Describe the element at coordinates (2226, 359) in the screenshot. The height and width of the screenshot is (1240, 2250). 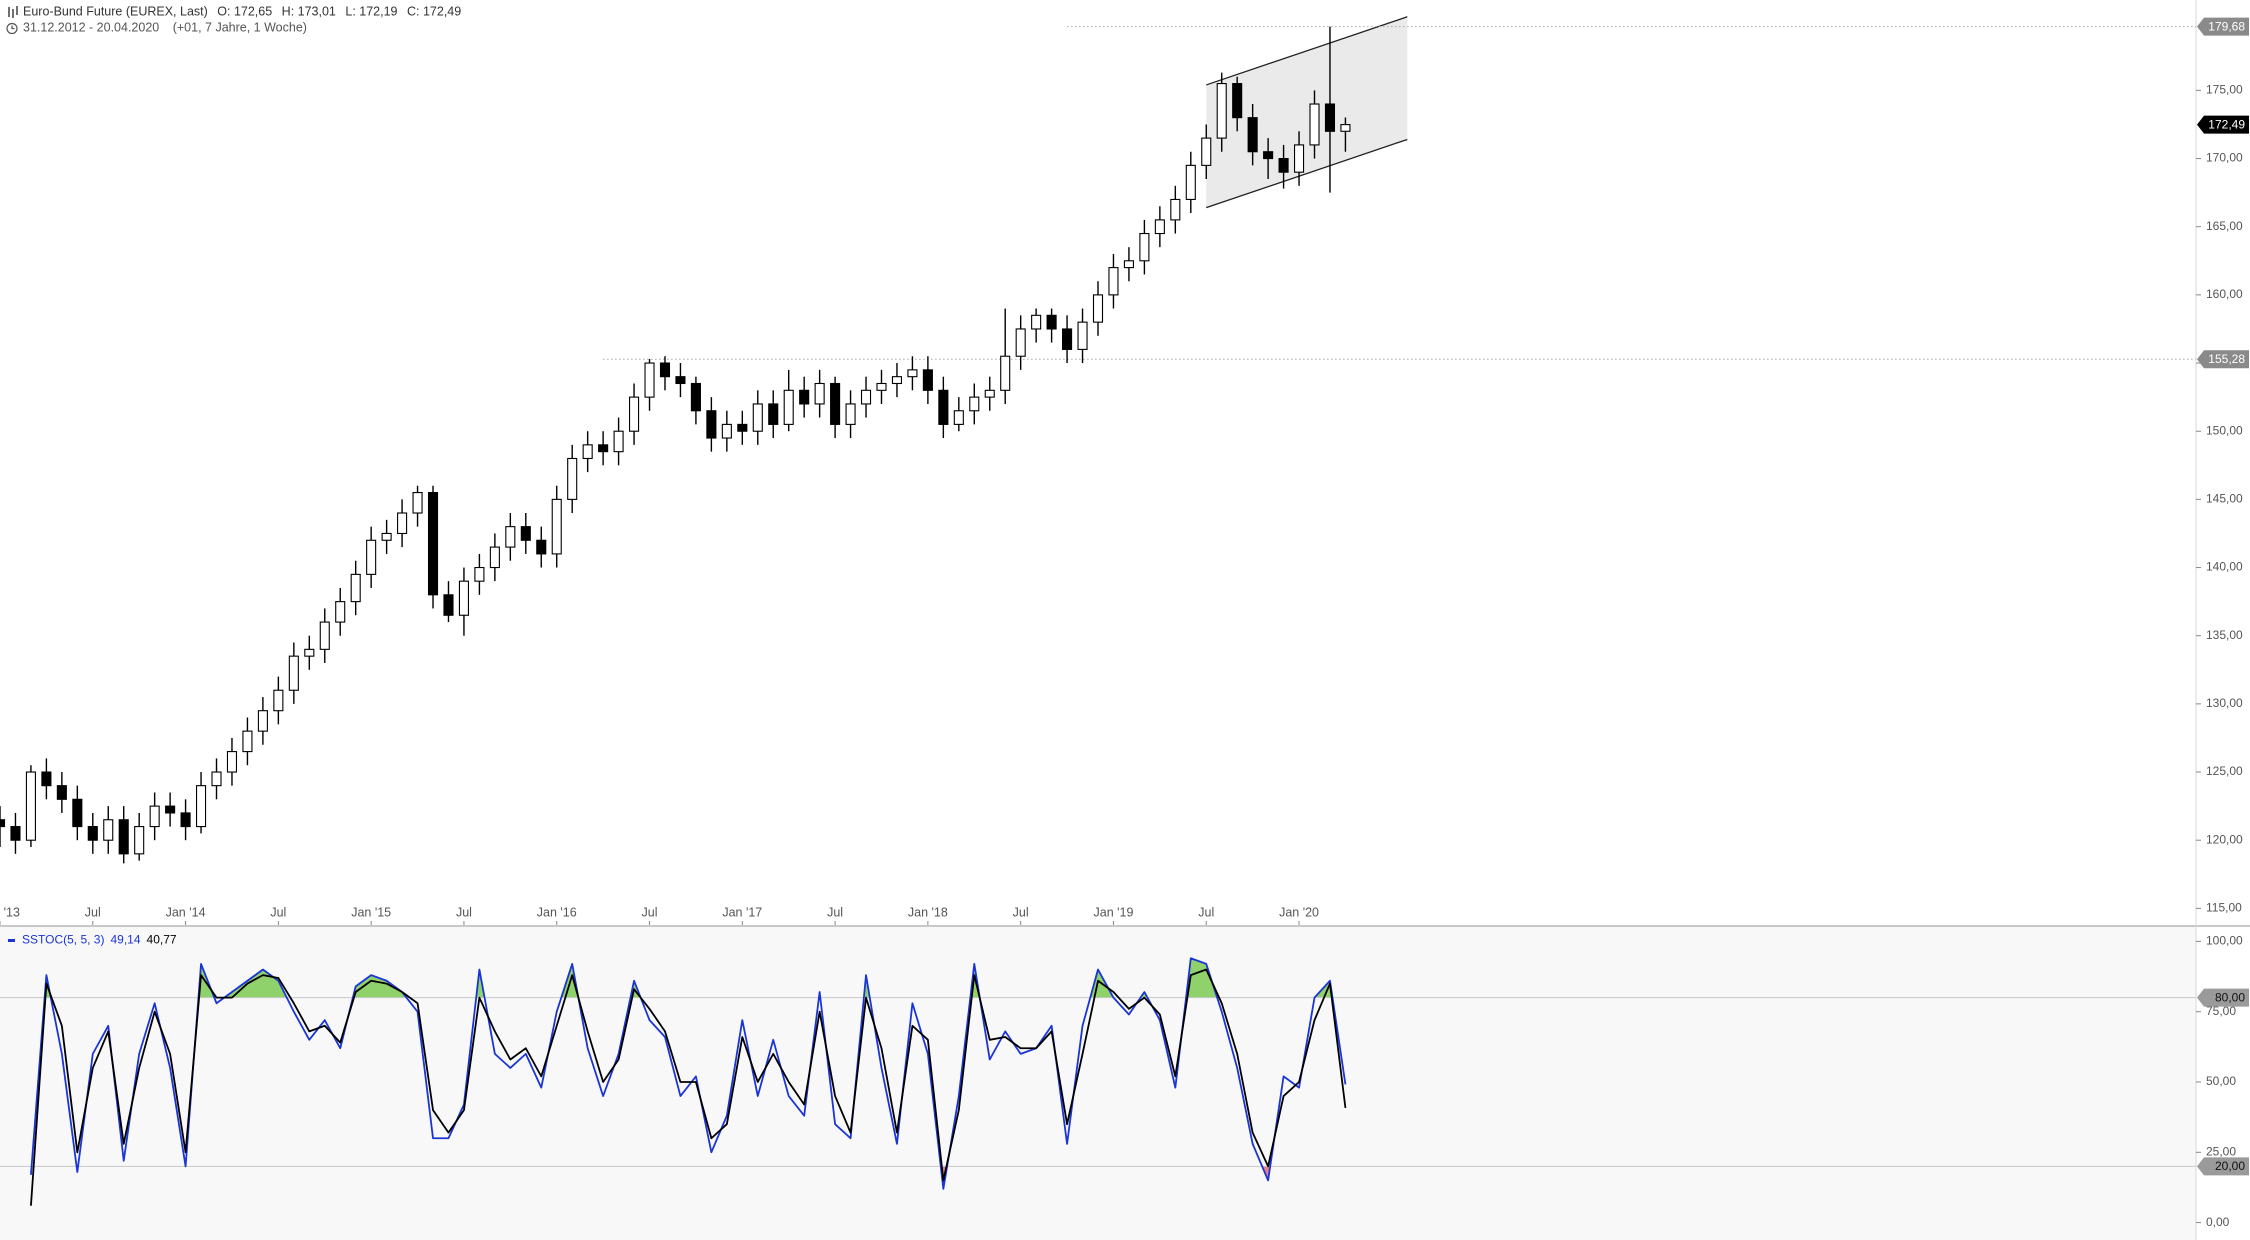
I see `price-badge-label: 155,28` at that location.